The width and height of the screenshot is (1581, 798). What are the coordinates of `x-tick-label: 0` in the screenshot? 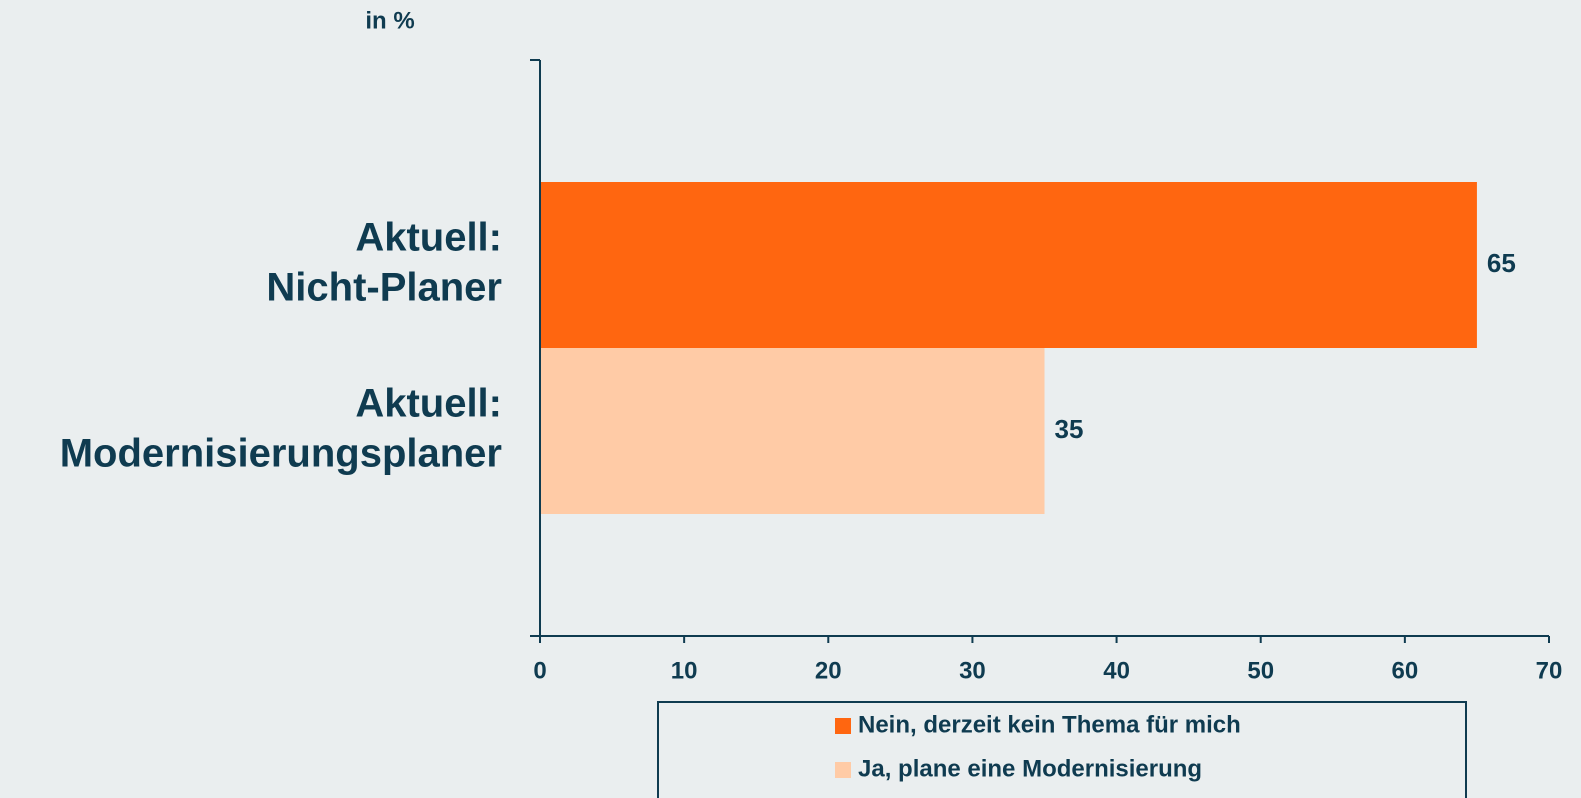 It's located at (539, 670).